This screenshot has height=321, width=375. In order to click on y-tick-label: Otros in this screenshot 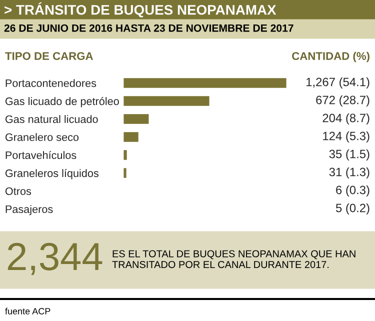, I will do `click(18, 191)`.